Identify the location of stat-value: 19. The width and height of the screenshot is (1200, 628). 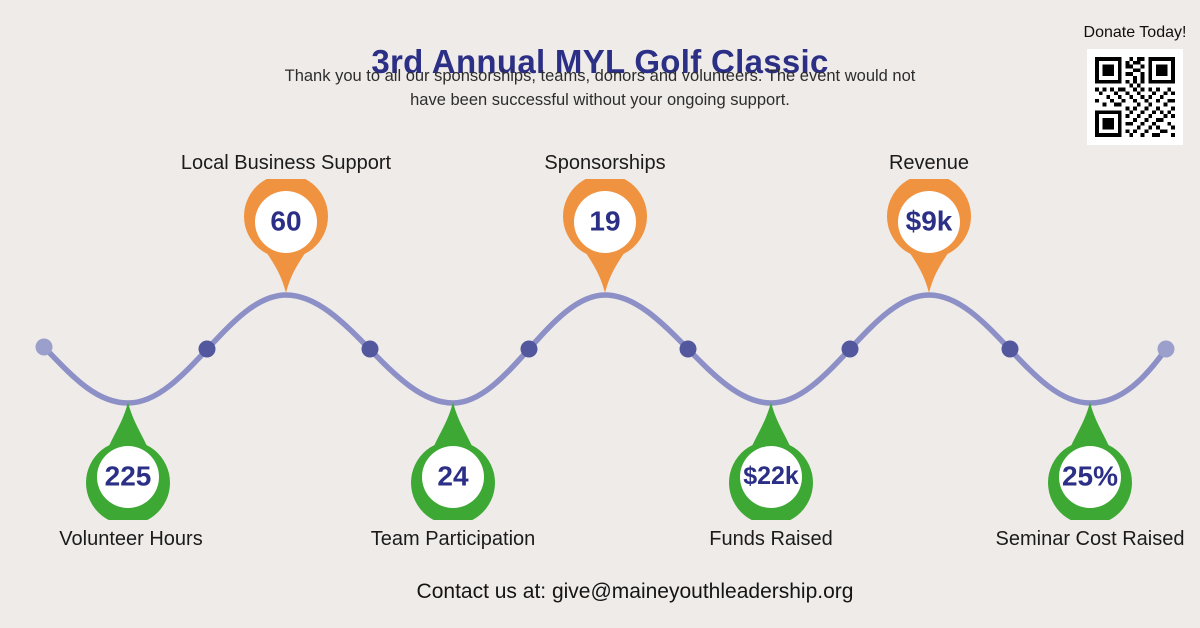
(605, 221).